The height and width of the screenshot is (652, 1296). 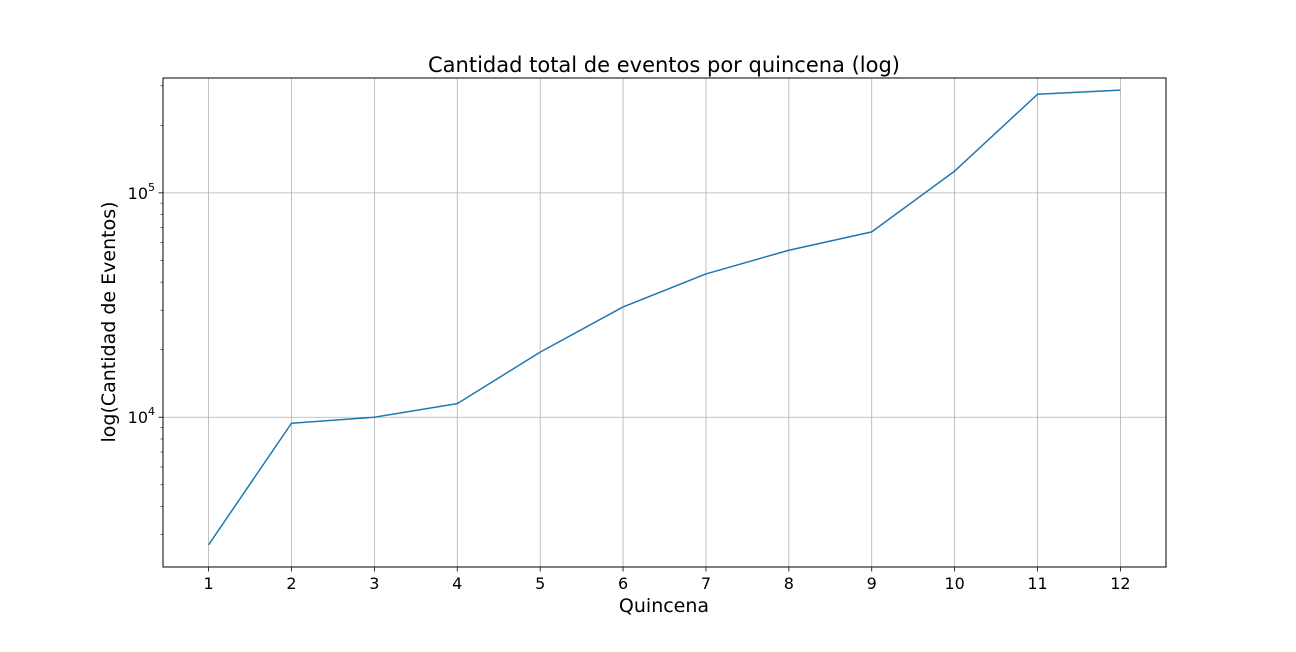 I want to click on y-tick-label-exponent: 5, so click(x=151, y=187).